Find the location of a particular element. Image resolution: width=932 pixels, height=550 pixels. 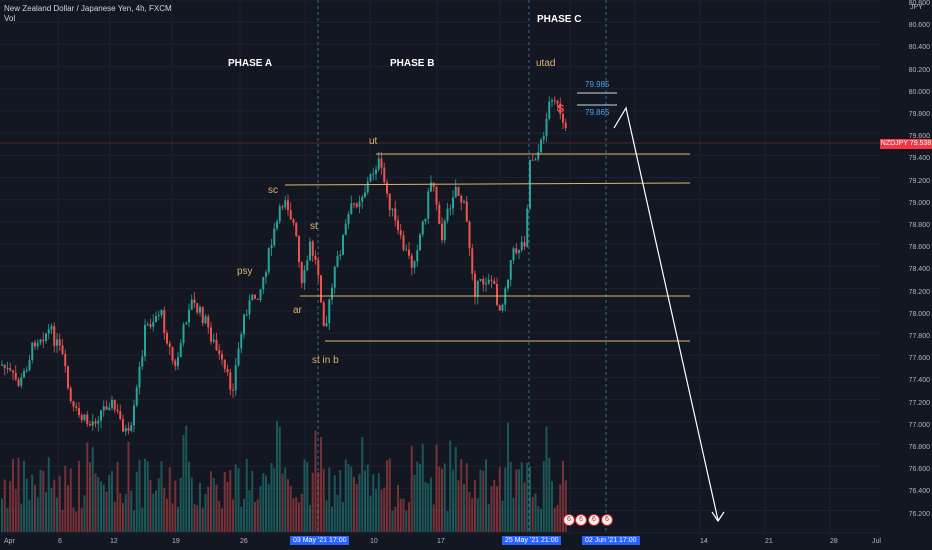

label-sc: sc is located at coordinates (273, 190).